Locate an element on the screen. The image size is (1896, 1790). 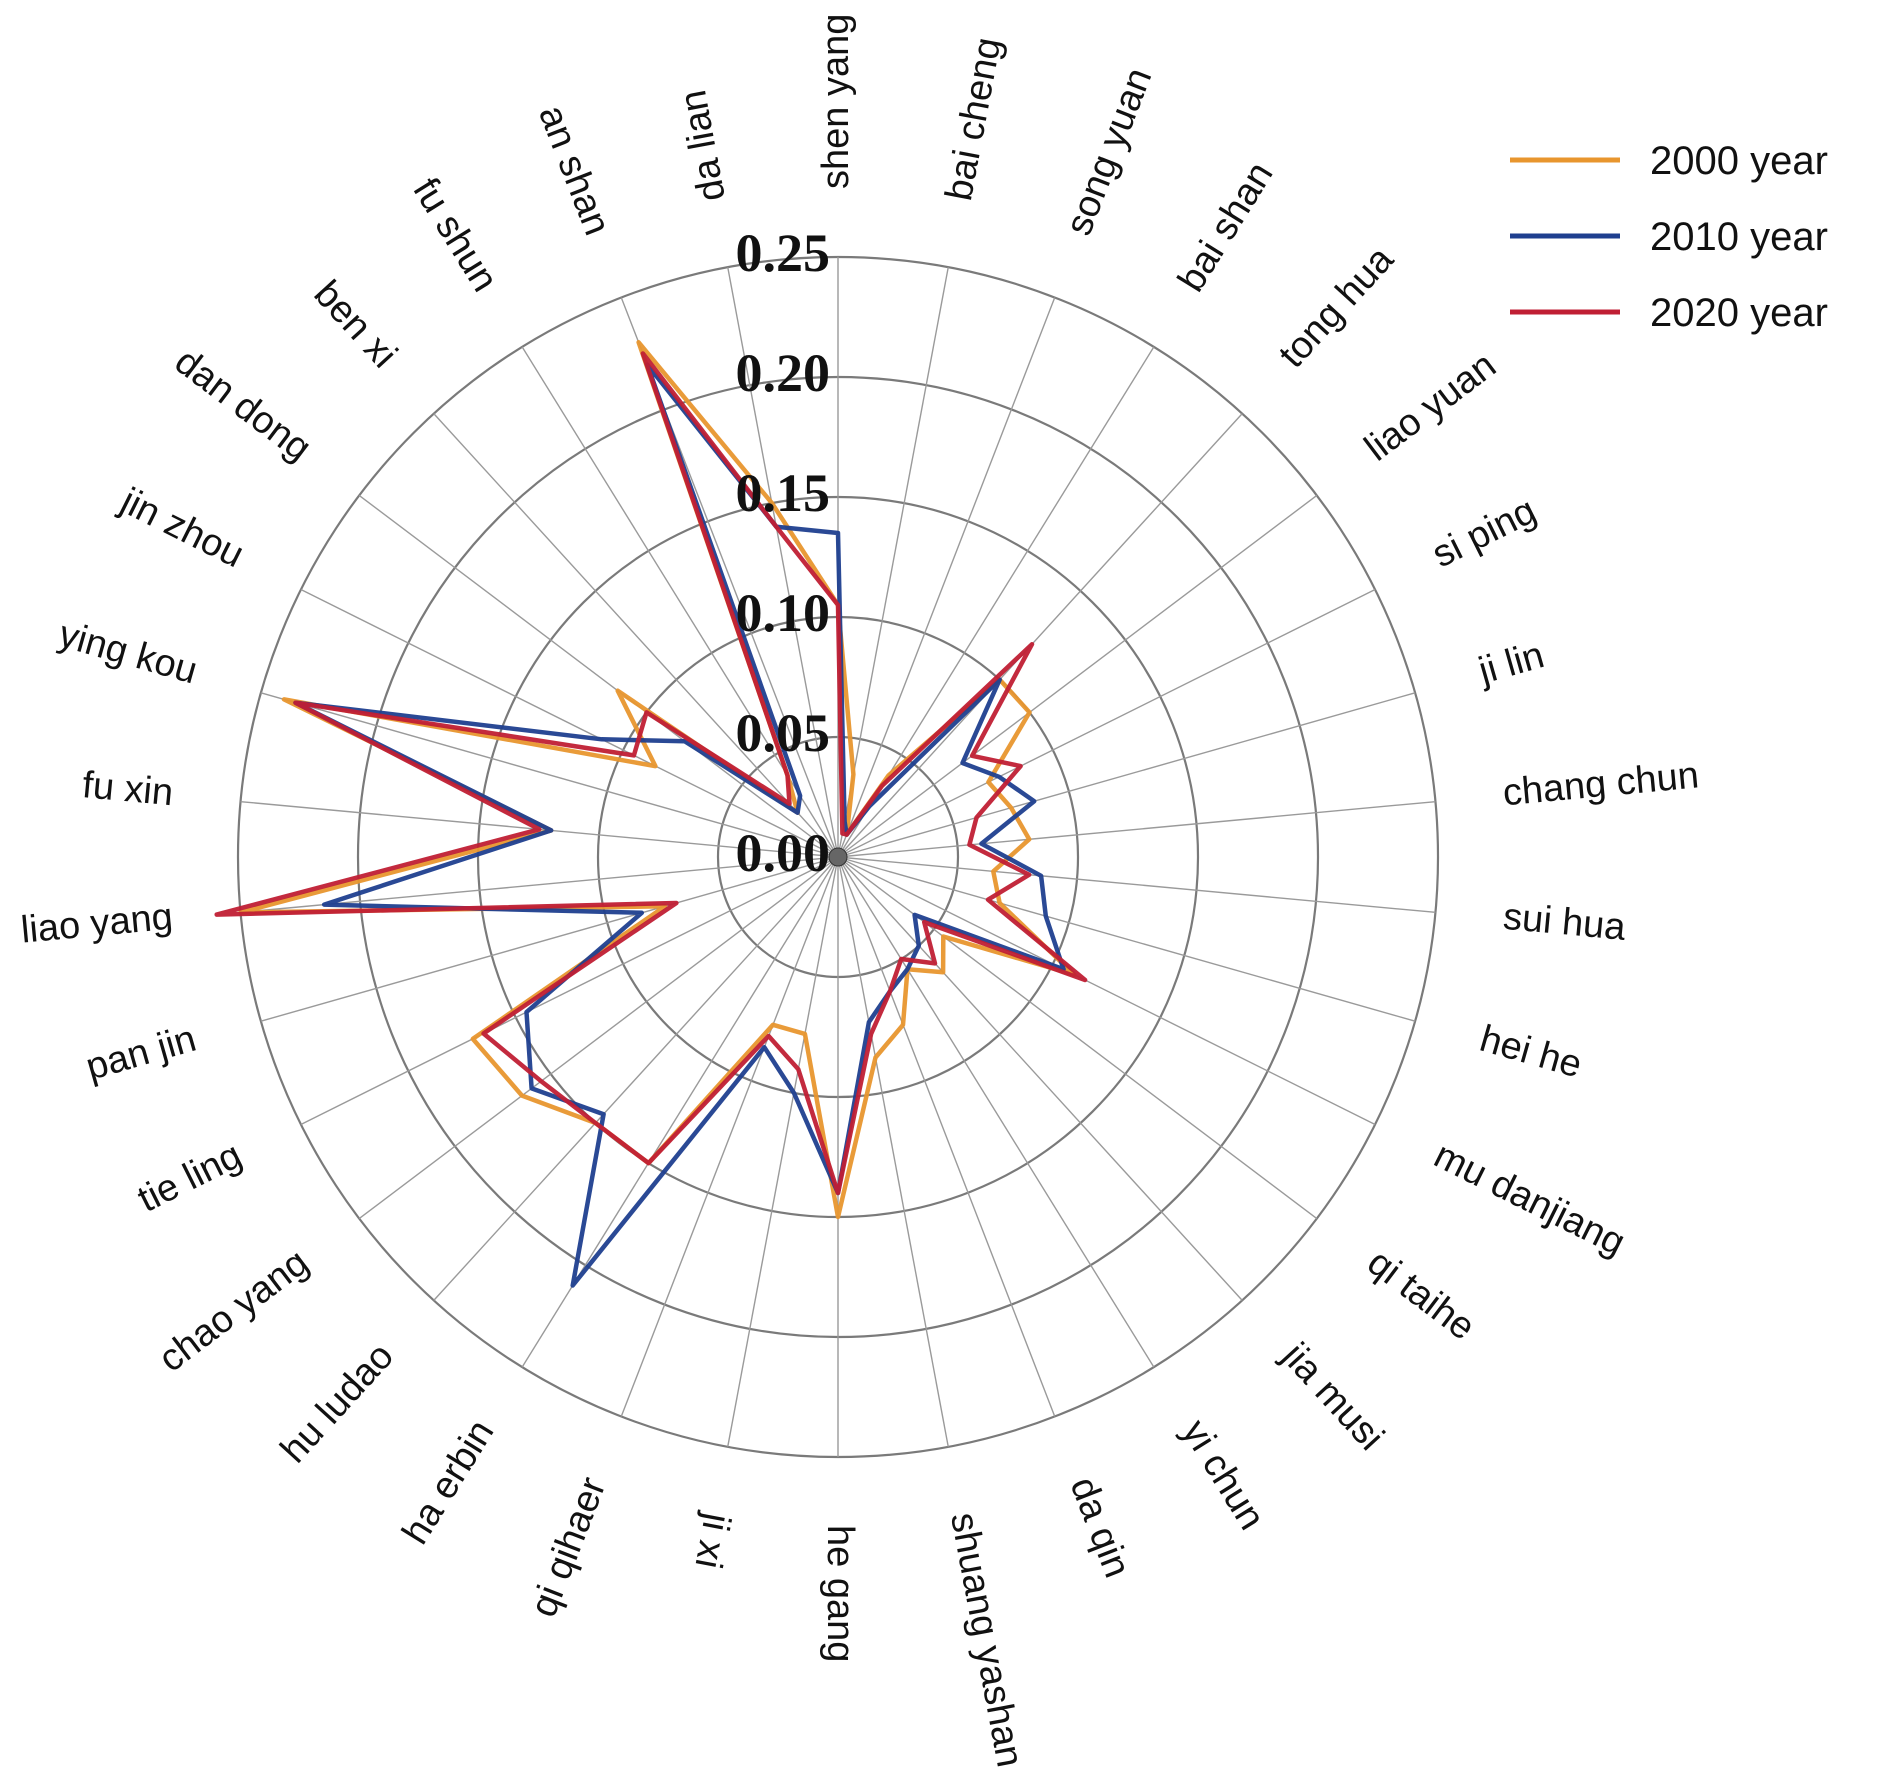
category-label: ji lin is located at coordinates (1510, 663).